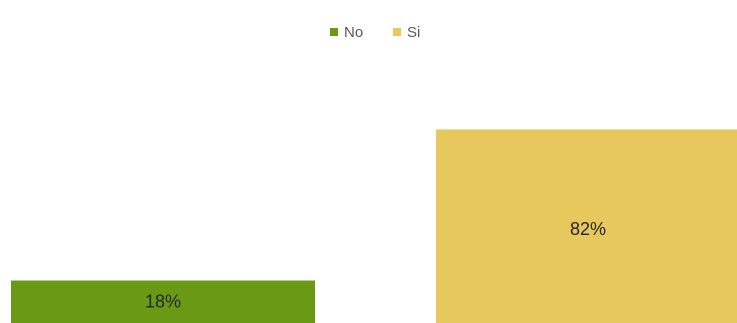  Describe the element at coordinates (334, 32) in the screenshot. I see `legend-swatch-no` at that location.